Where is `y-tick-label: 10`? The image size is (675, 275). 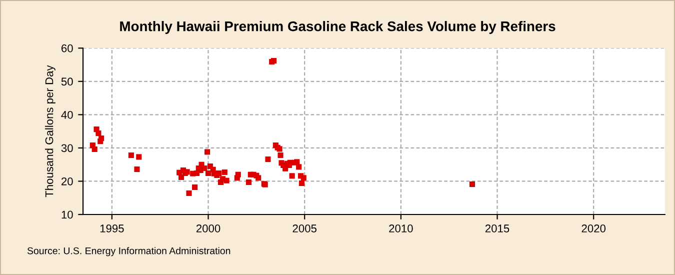
y-tick-label: 10 is located at coordinates (67, 214).